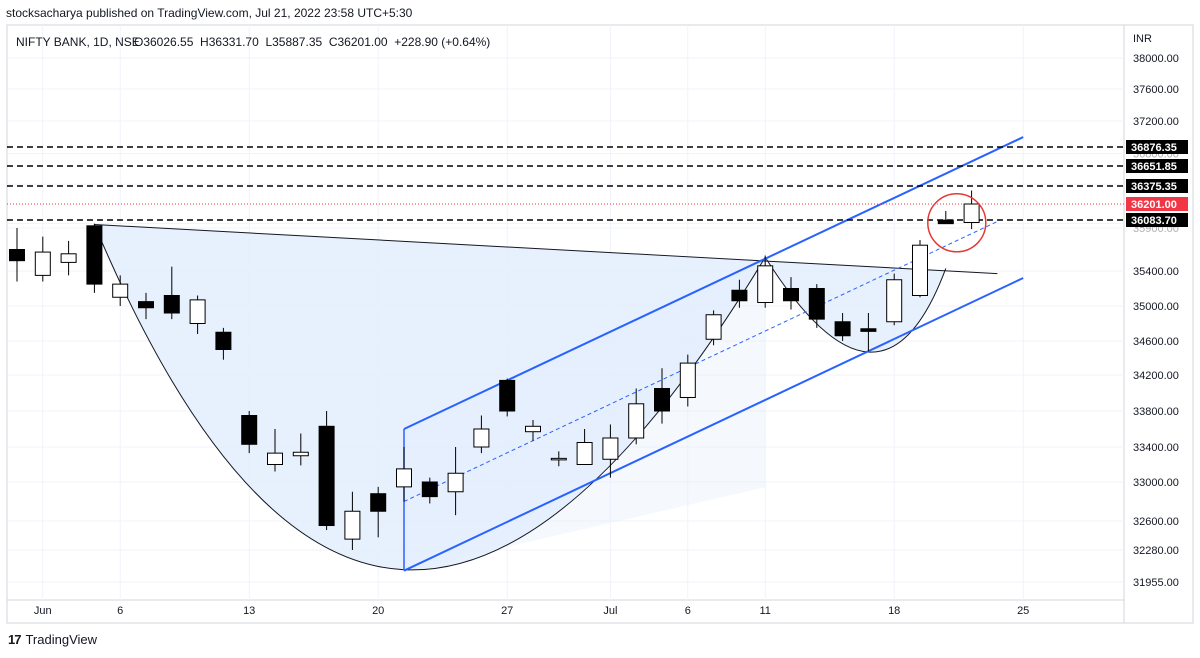 The image size is (1200, 658). I want to click on level-label: 36375.35, so click(1154, 187).